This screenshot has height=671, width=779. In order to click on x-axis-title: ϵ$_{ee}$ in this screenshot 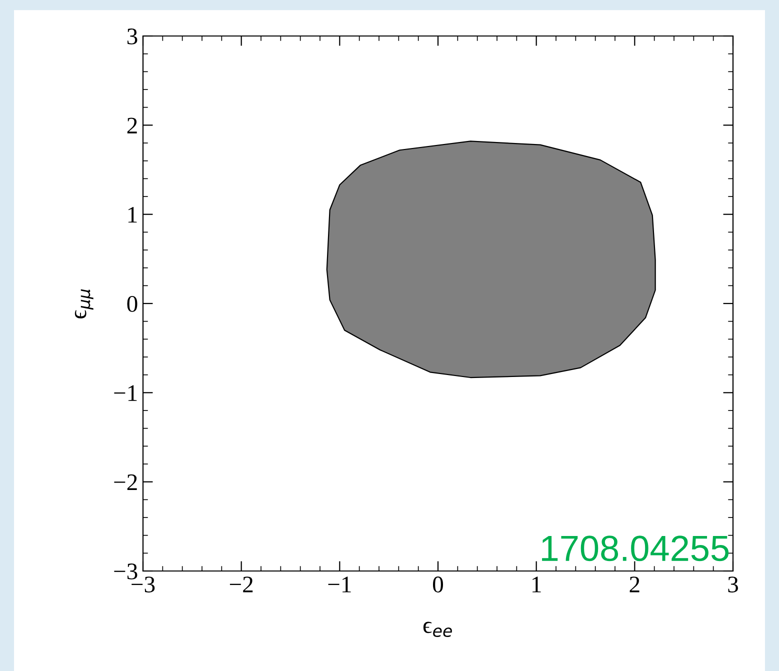, I will do `click(437, 630)`.